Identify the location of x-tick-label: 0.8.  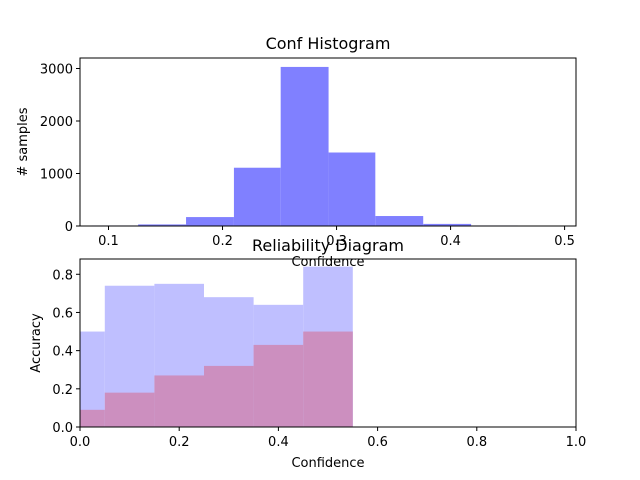
(476, 442).